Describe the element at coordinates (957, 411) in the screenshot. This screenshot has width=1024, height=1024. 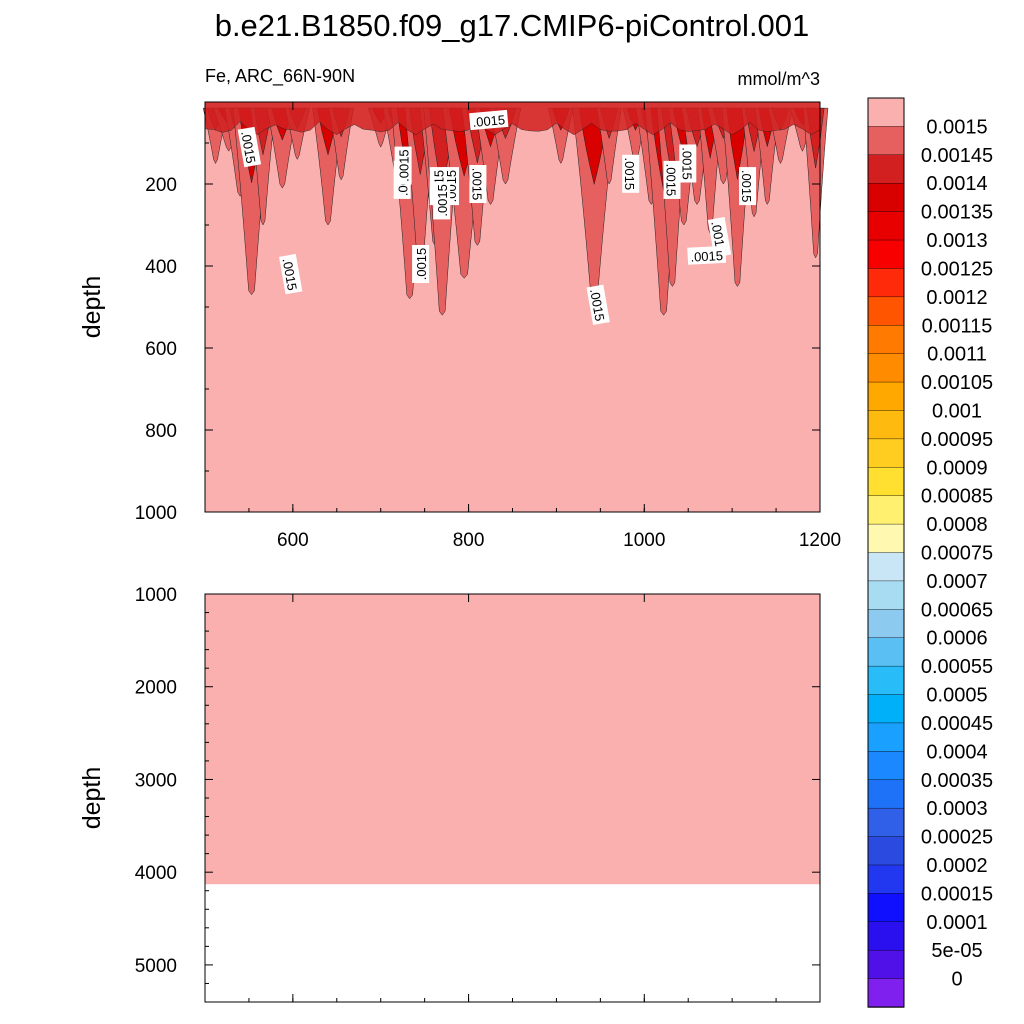
I see `colorbar-label: 0.001` at that location.